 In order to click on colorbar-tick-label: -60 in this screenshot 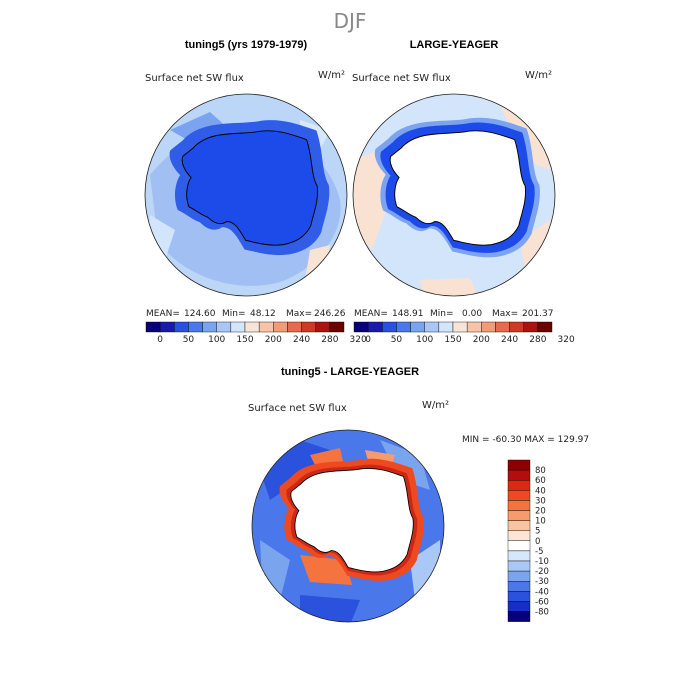, I will do `click(542, 602)`.